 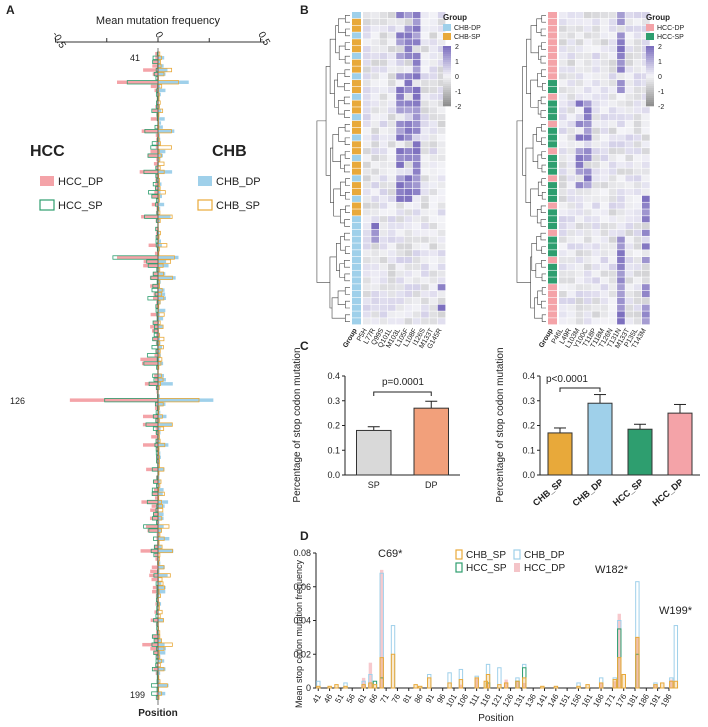 What do you see at coordinates (458, 92) in the screenshot?
I see `heatmap-1-scale-label: -1` at bounding box center [458, 92].